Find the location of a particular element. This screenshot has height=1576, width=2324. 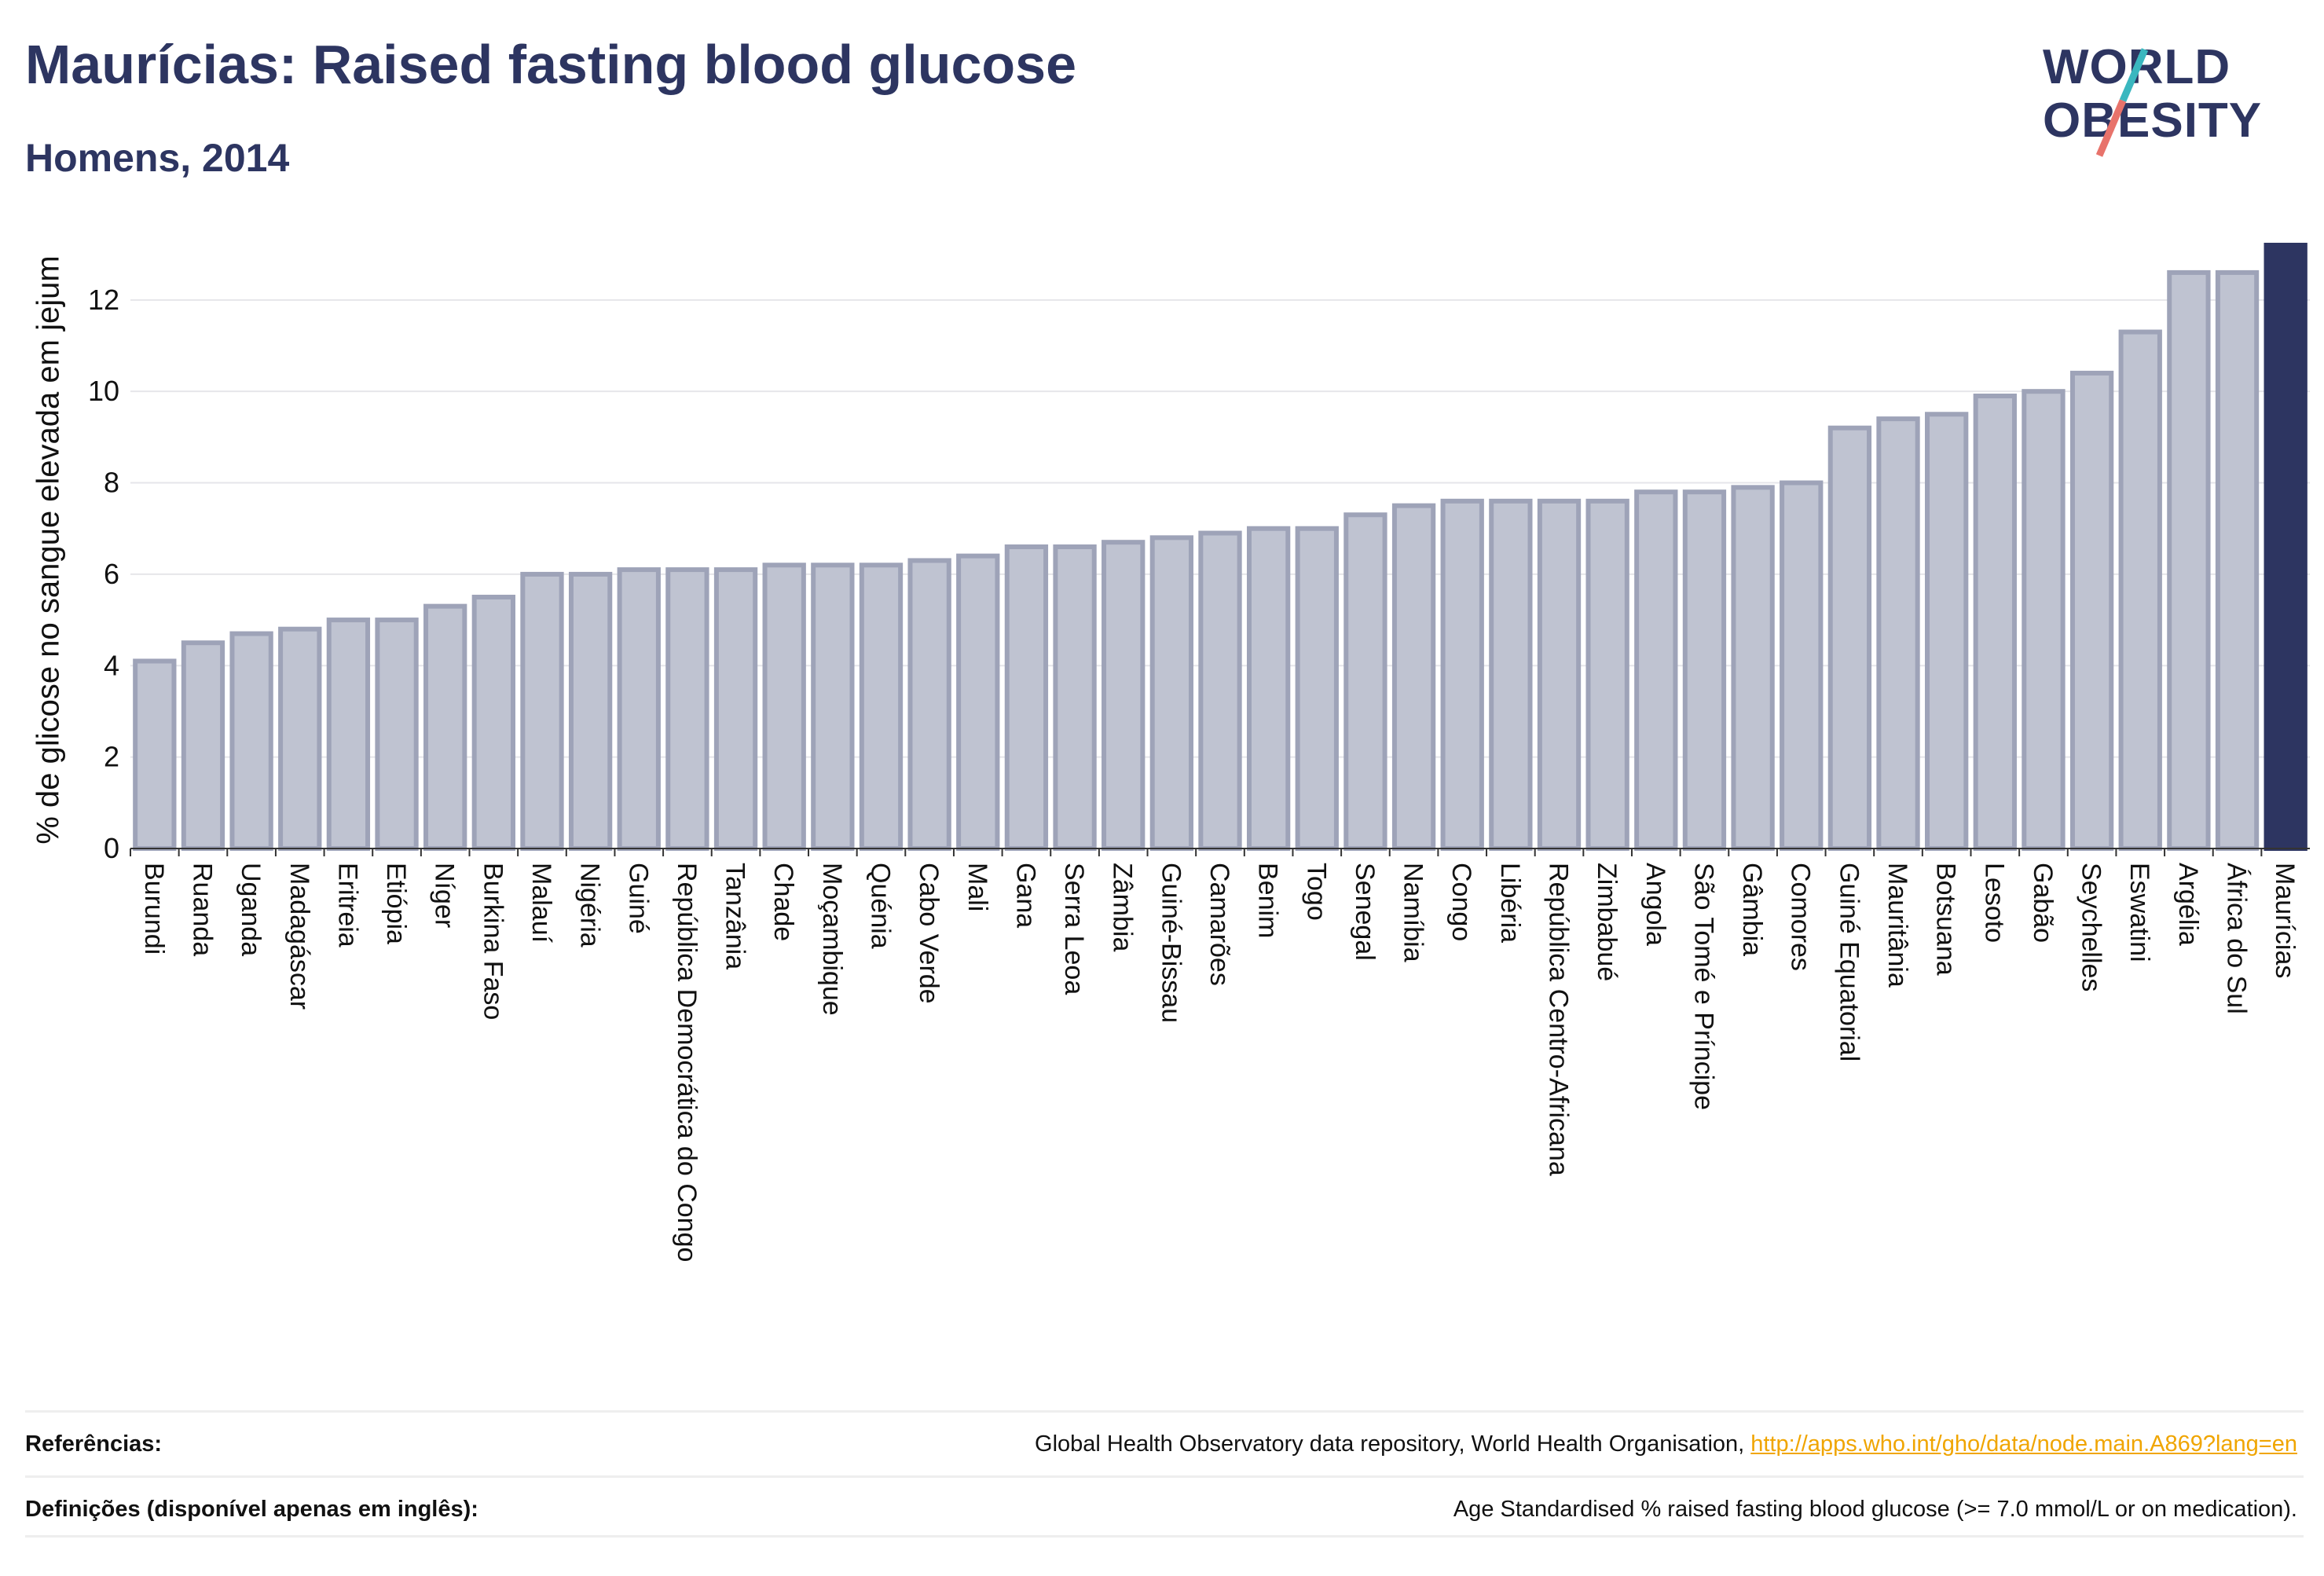

y-tick-label: 2 is located at coordinates (111, 757).